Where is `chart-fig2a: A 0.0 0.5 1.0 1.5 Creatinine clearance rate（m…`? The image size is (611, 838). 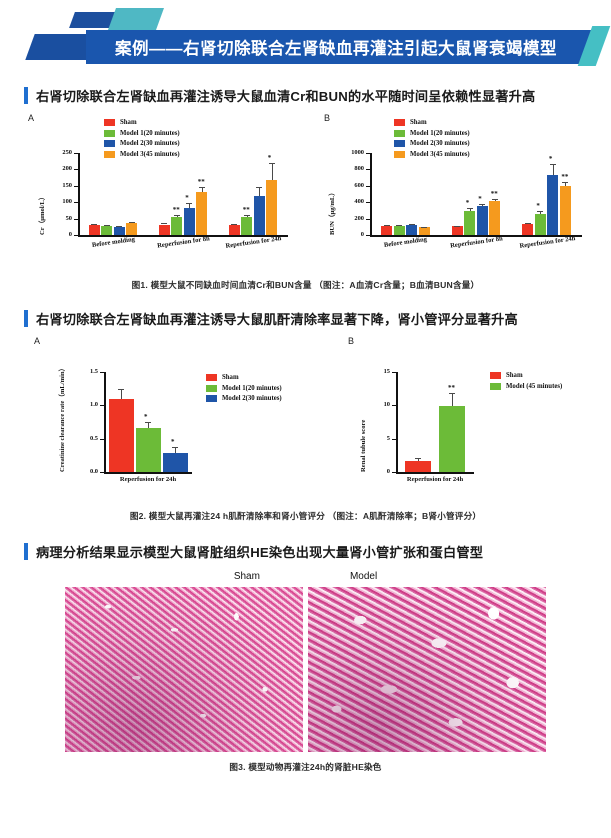
chart-fig2a: A 0.0 0.5 1.0 1.5 Creatinine clearance rate（m… is located at coordinates (176, 420).